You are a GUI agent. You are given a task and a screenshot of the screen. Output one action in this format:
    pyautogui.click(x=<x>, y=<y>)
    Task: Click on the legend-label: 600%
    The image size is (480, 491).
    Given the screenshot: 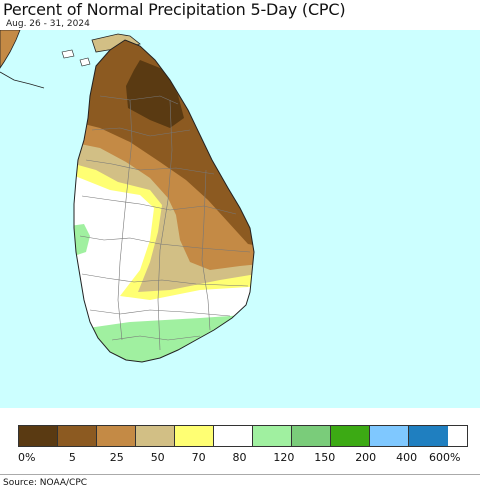 What is the action you would take?
    pyautogui.click(x=445, y=457)
    